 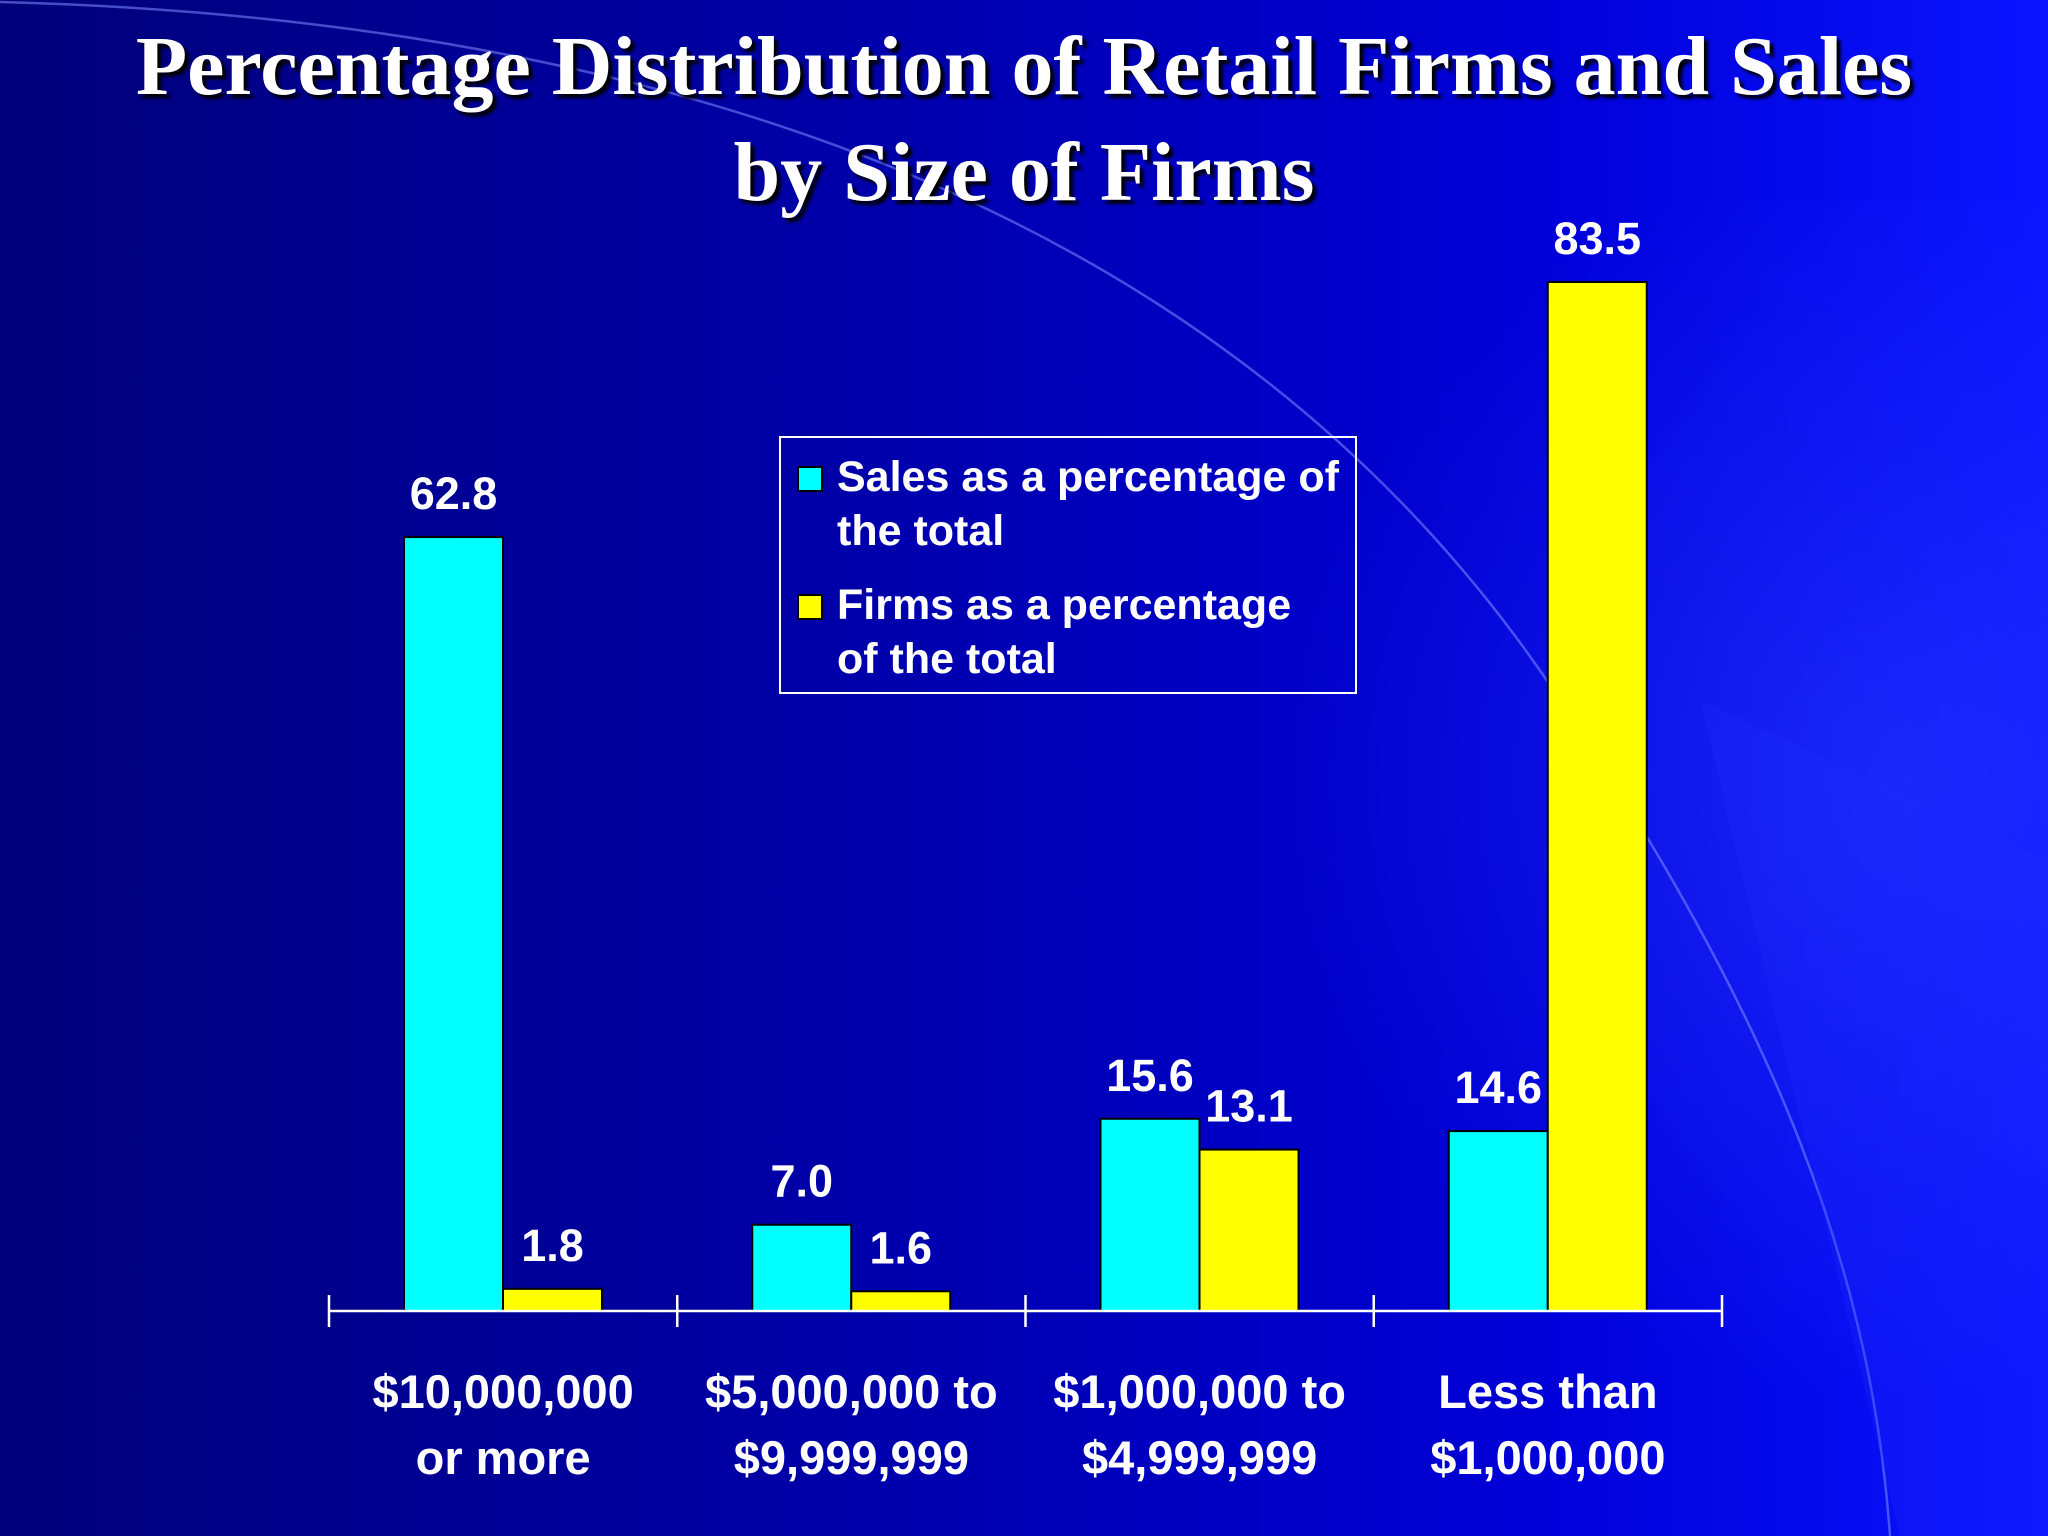 I want to click on chart-title-line-2: by Size of Firms, so click(x=1024, y=172).